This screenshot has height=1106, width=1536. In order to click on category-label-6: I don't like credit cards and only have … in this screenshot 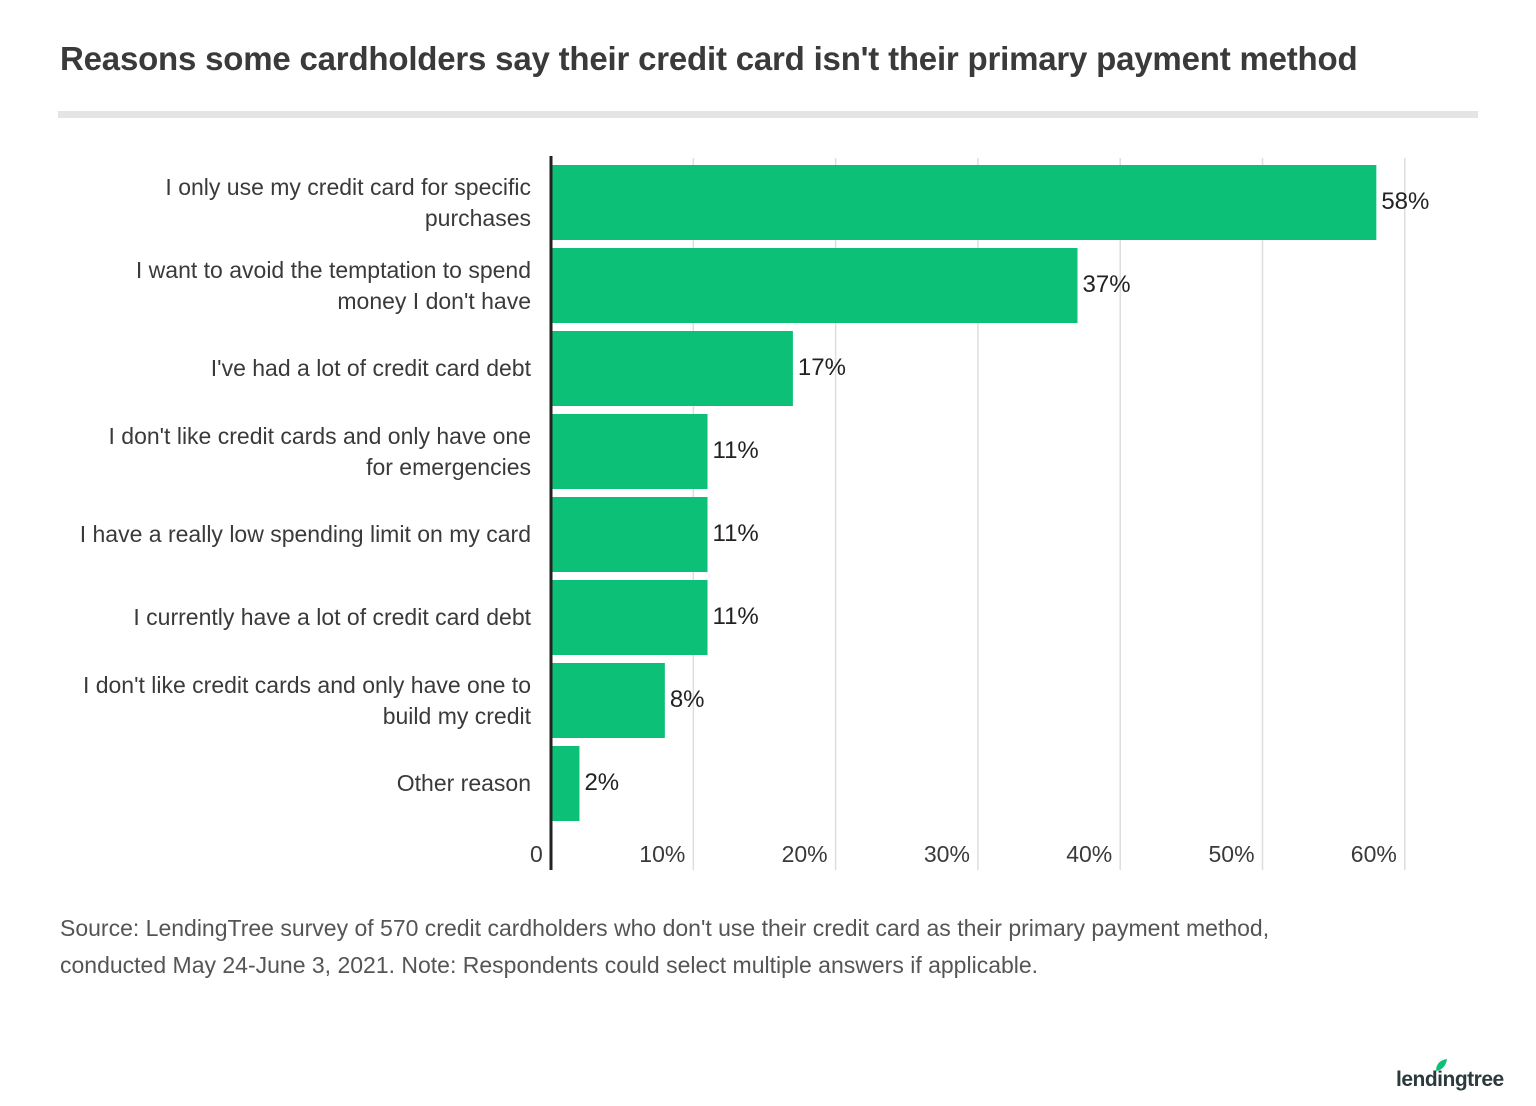, I will do `click(271, 701)`.